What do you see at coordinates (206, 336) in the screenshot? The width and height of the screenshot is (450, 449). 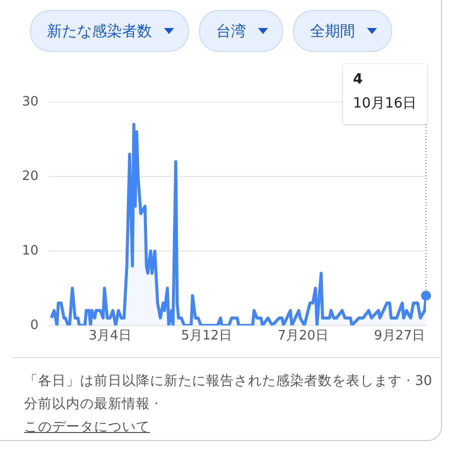 I see `x-tick-label: 5月12日` at bounding box center [206, 336].